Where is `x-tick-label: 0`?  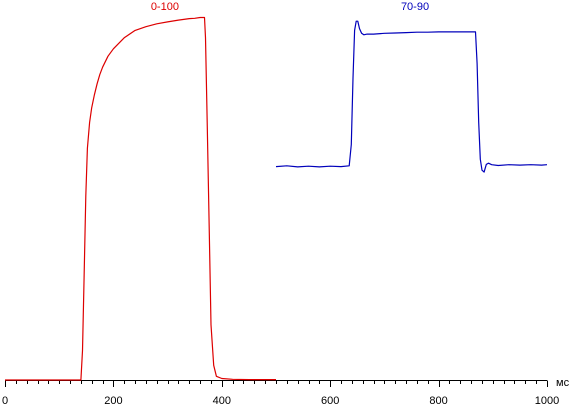
x-tick-label: 0 is located at coordinates (5, 400).